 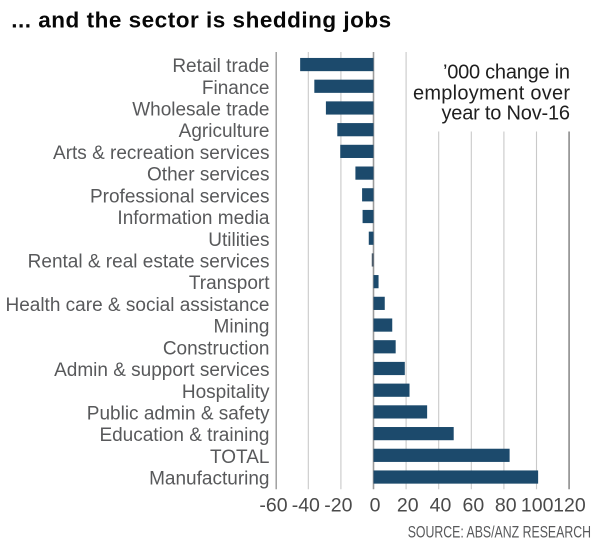 What do you see at coordinates (184, 435) in the screenshot?
I see `svg-text: Education & training` at bounding box center [184, 435].